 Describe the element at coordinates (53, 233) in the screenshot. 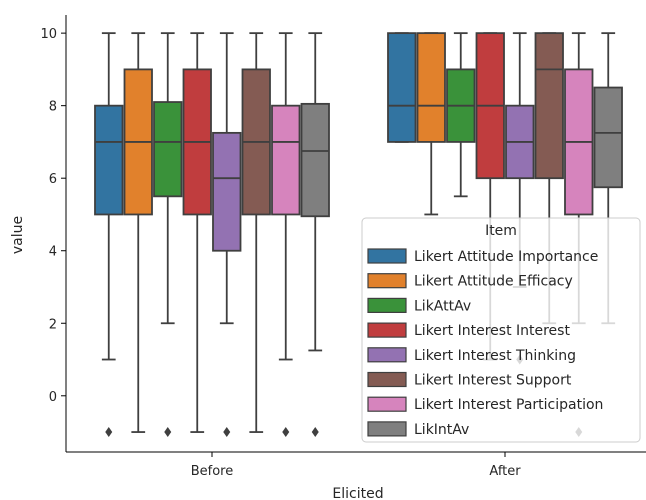

I see `y-axis: 0 2 4 6 8 10` at that location.